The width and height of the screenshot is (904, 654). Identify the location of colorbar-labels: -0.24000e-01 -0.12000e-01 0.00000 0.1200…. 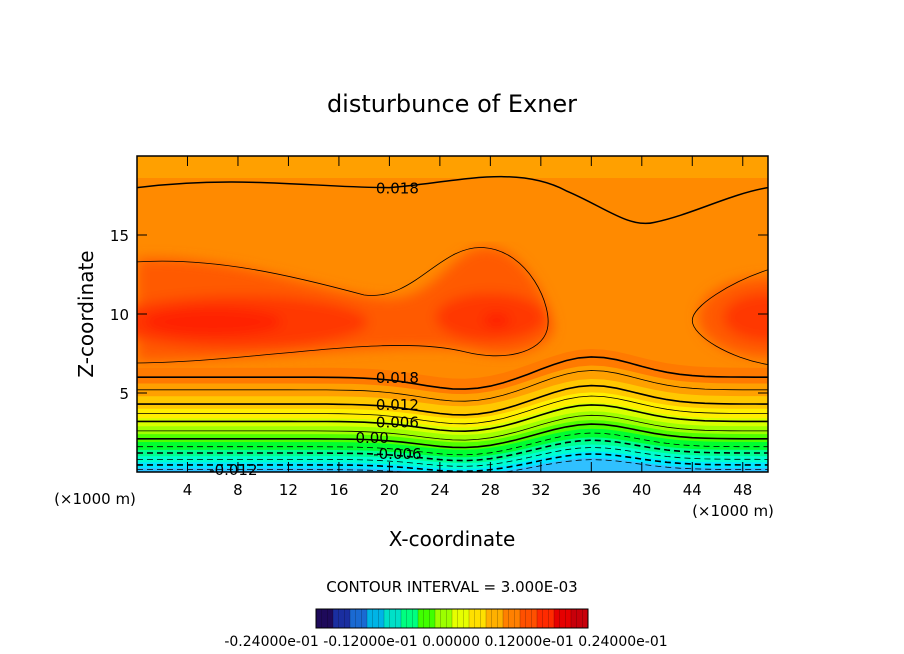
(445, 642).